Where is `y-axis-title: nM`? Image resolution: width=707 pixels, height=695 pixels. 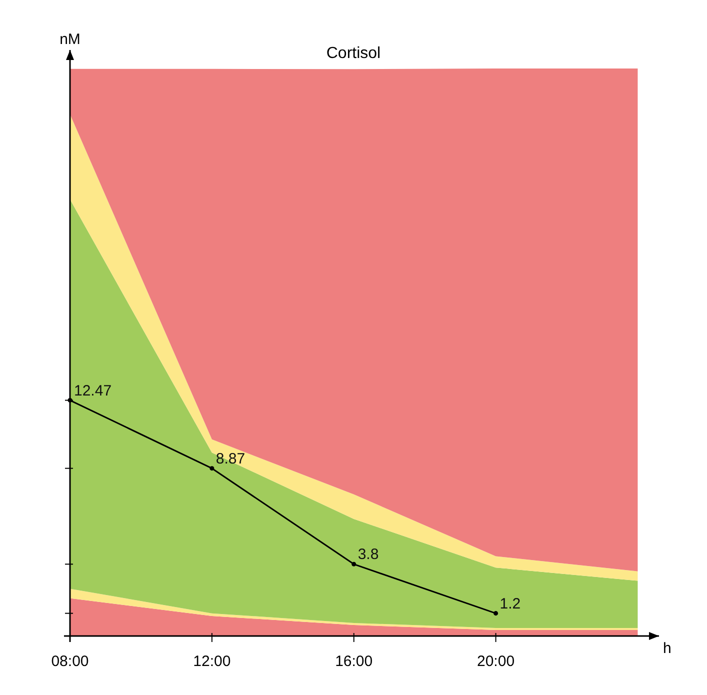 y-axis-title: nM is located at coordinates (70, 39).